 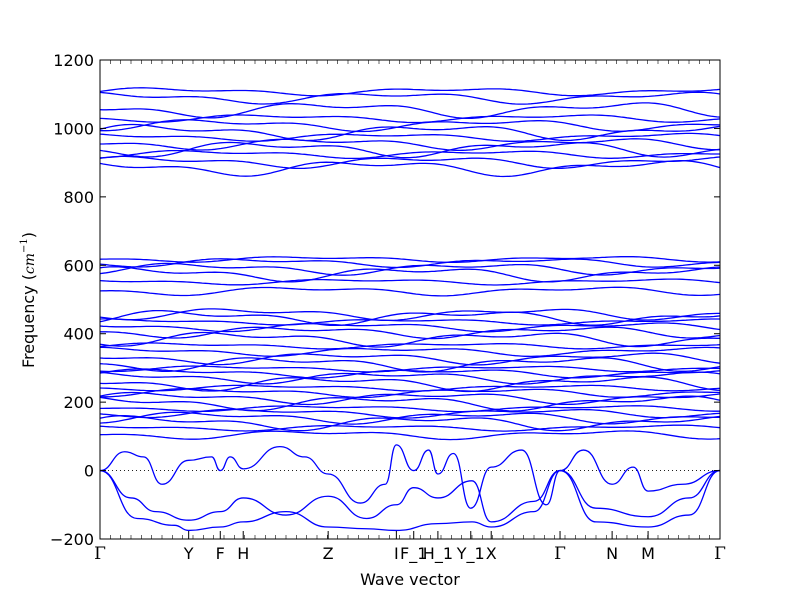 What do you see at coordinates (648, 553) in the screenshot?
I see `x-tick-label: M` at bounding box center [648, 553].